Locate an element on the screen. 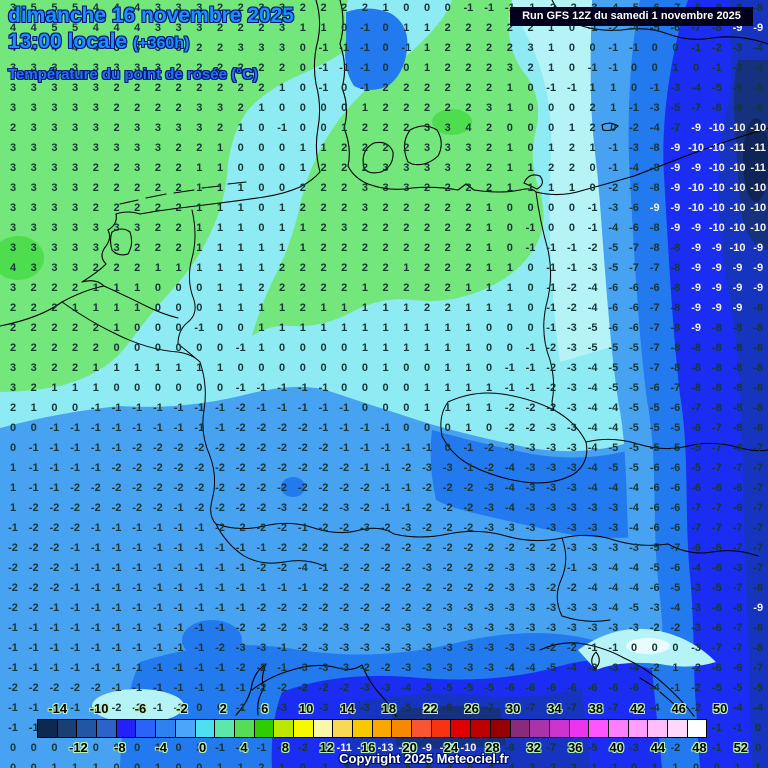  local-time: 13:00 locale is located at coordinates (68, 41).